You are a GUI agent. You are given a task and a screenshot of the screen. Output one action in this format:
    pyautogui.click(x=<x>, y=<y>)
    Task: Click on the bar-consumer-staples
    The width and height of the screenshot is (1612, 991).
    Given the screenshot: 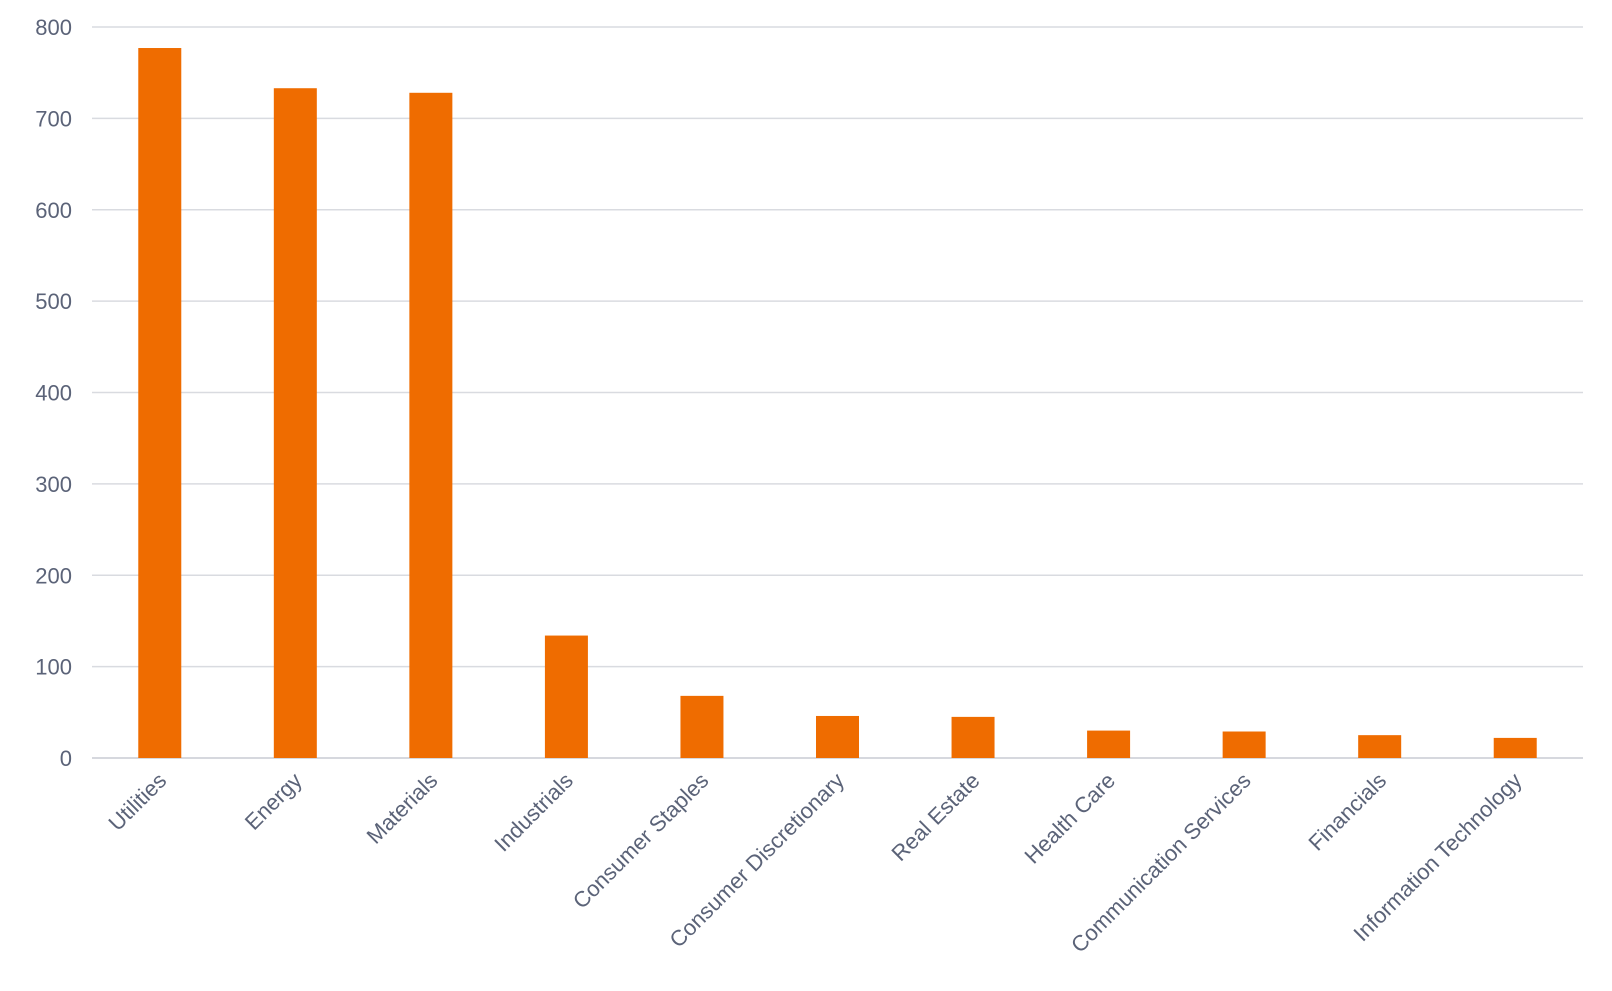 What is the action you would take?
    pyautogui.click(x=702, y=726)
    